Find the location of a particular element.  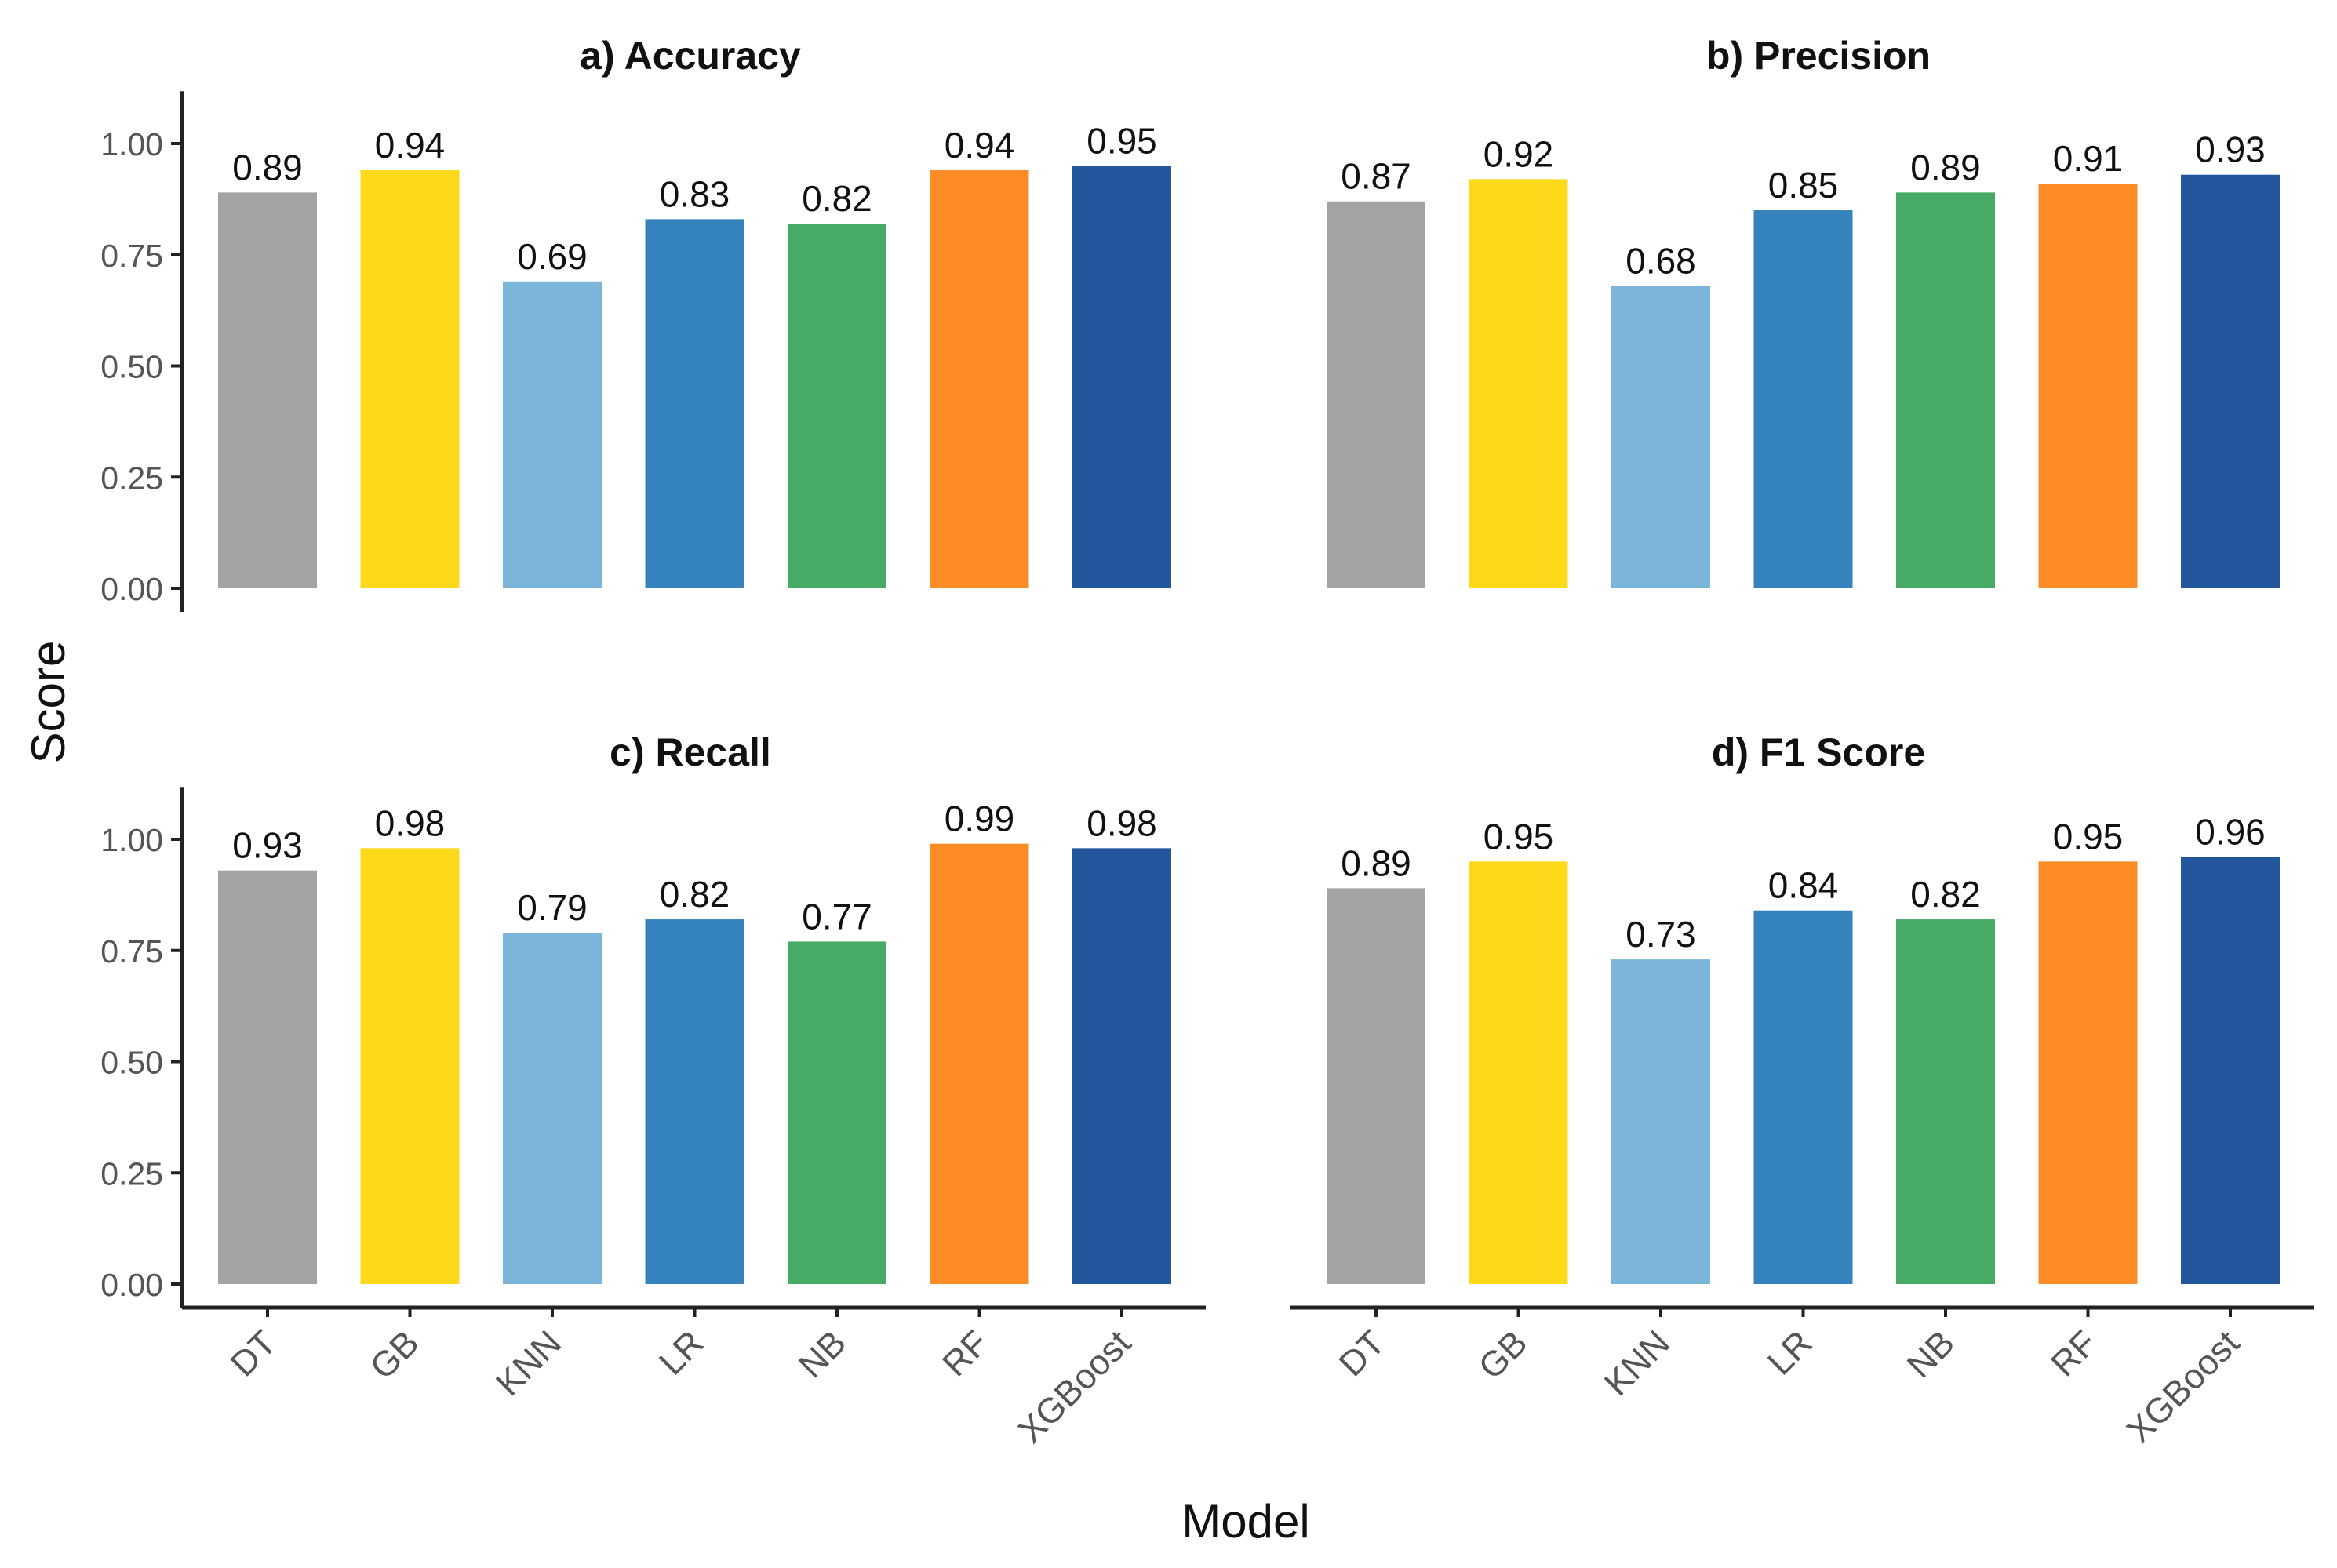

panel-title: b) Precision is located at coordinates (1818, 56).